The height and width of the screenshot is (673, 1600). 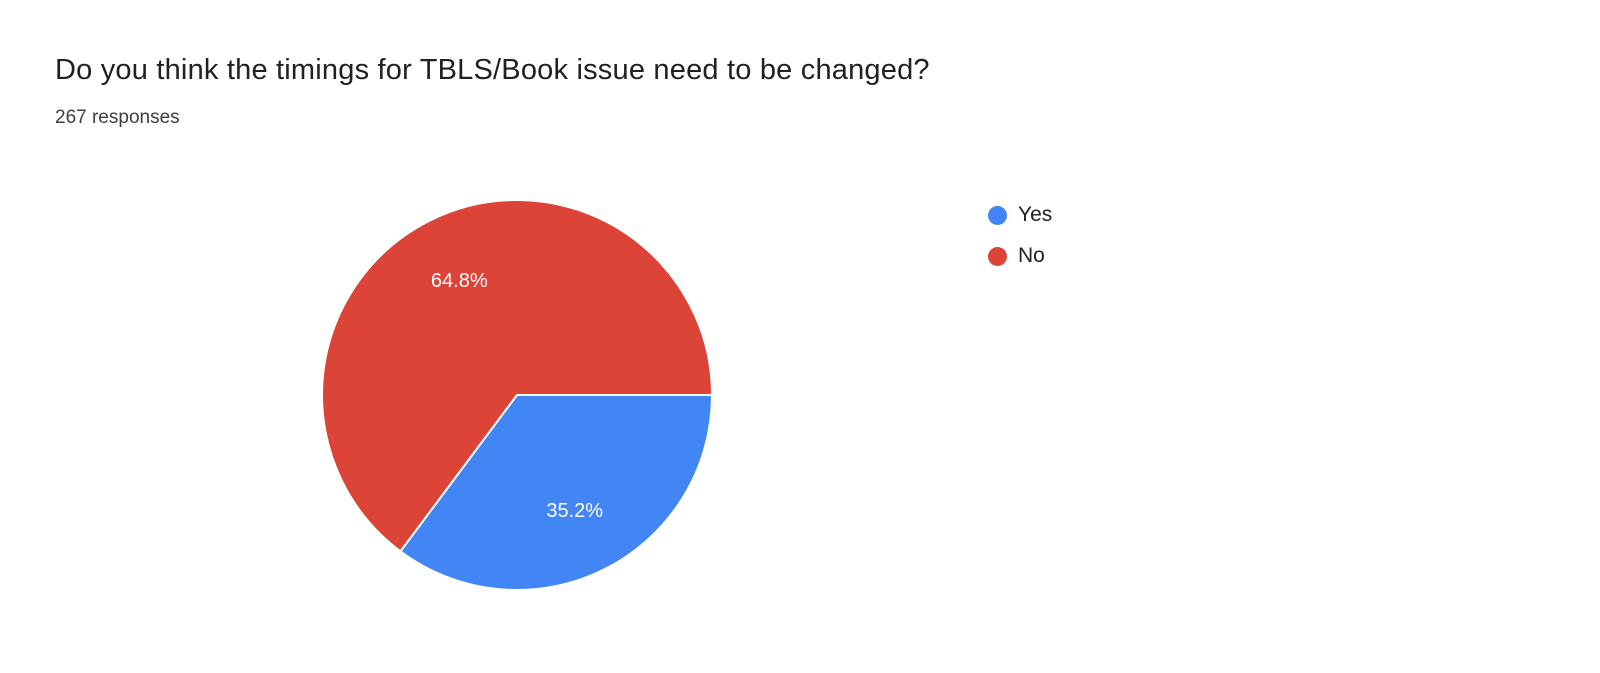 I want to click on pie-slice-yes, so click(x=556, y=493).